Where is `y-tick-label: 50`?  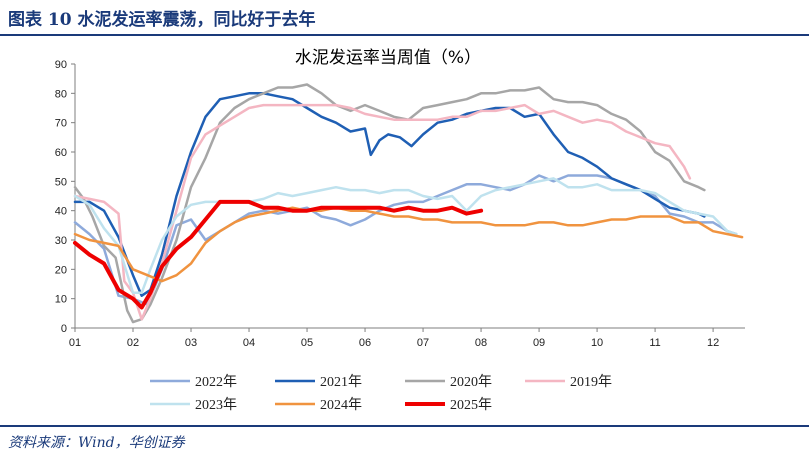
y-tick-label: 50 is located at coordinates (61, 182).